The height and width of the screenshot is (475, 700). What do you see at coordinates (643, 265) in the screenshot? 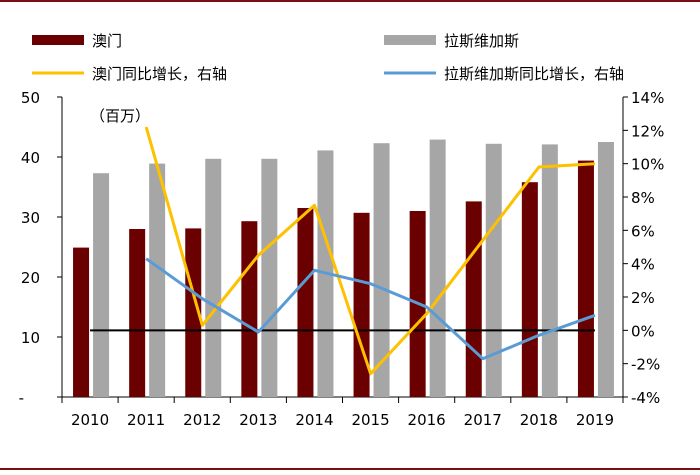
I see `right-tick-label: 4%` at bounding box center [643, 265].